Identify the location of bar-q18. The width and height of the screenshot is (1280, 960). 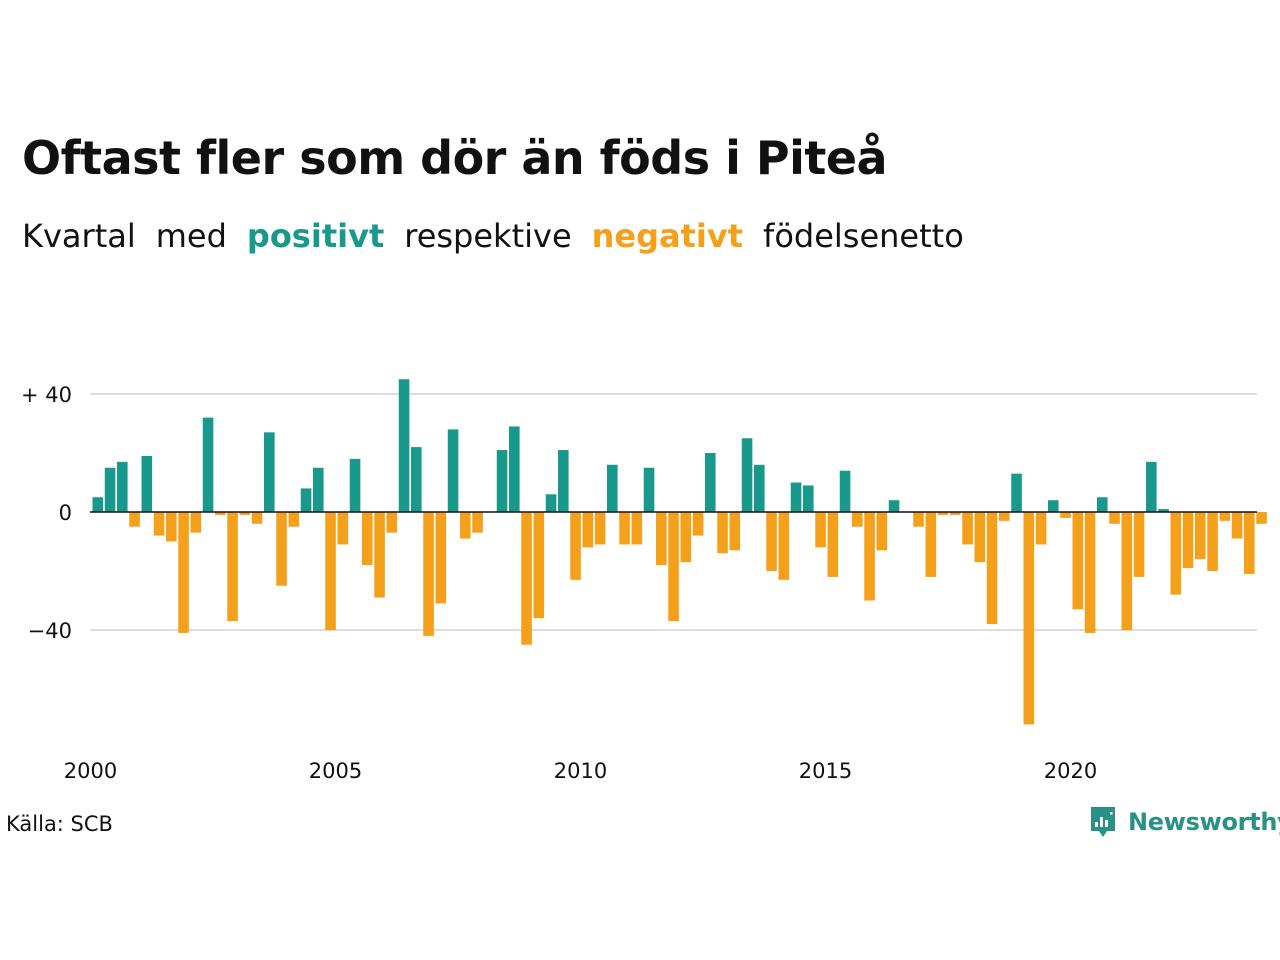
(306, 500).